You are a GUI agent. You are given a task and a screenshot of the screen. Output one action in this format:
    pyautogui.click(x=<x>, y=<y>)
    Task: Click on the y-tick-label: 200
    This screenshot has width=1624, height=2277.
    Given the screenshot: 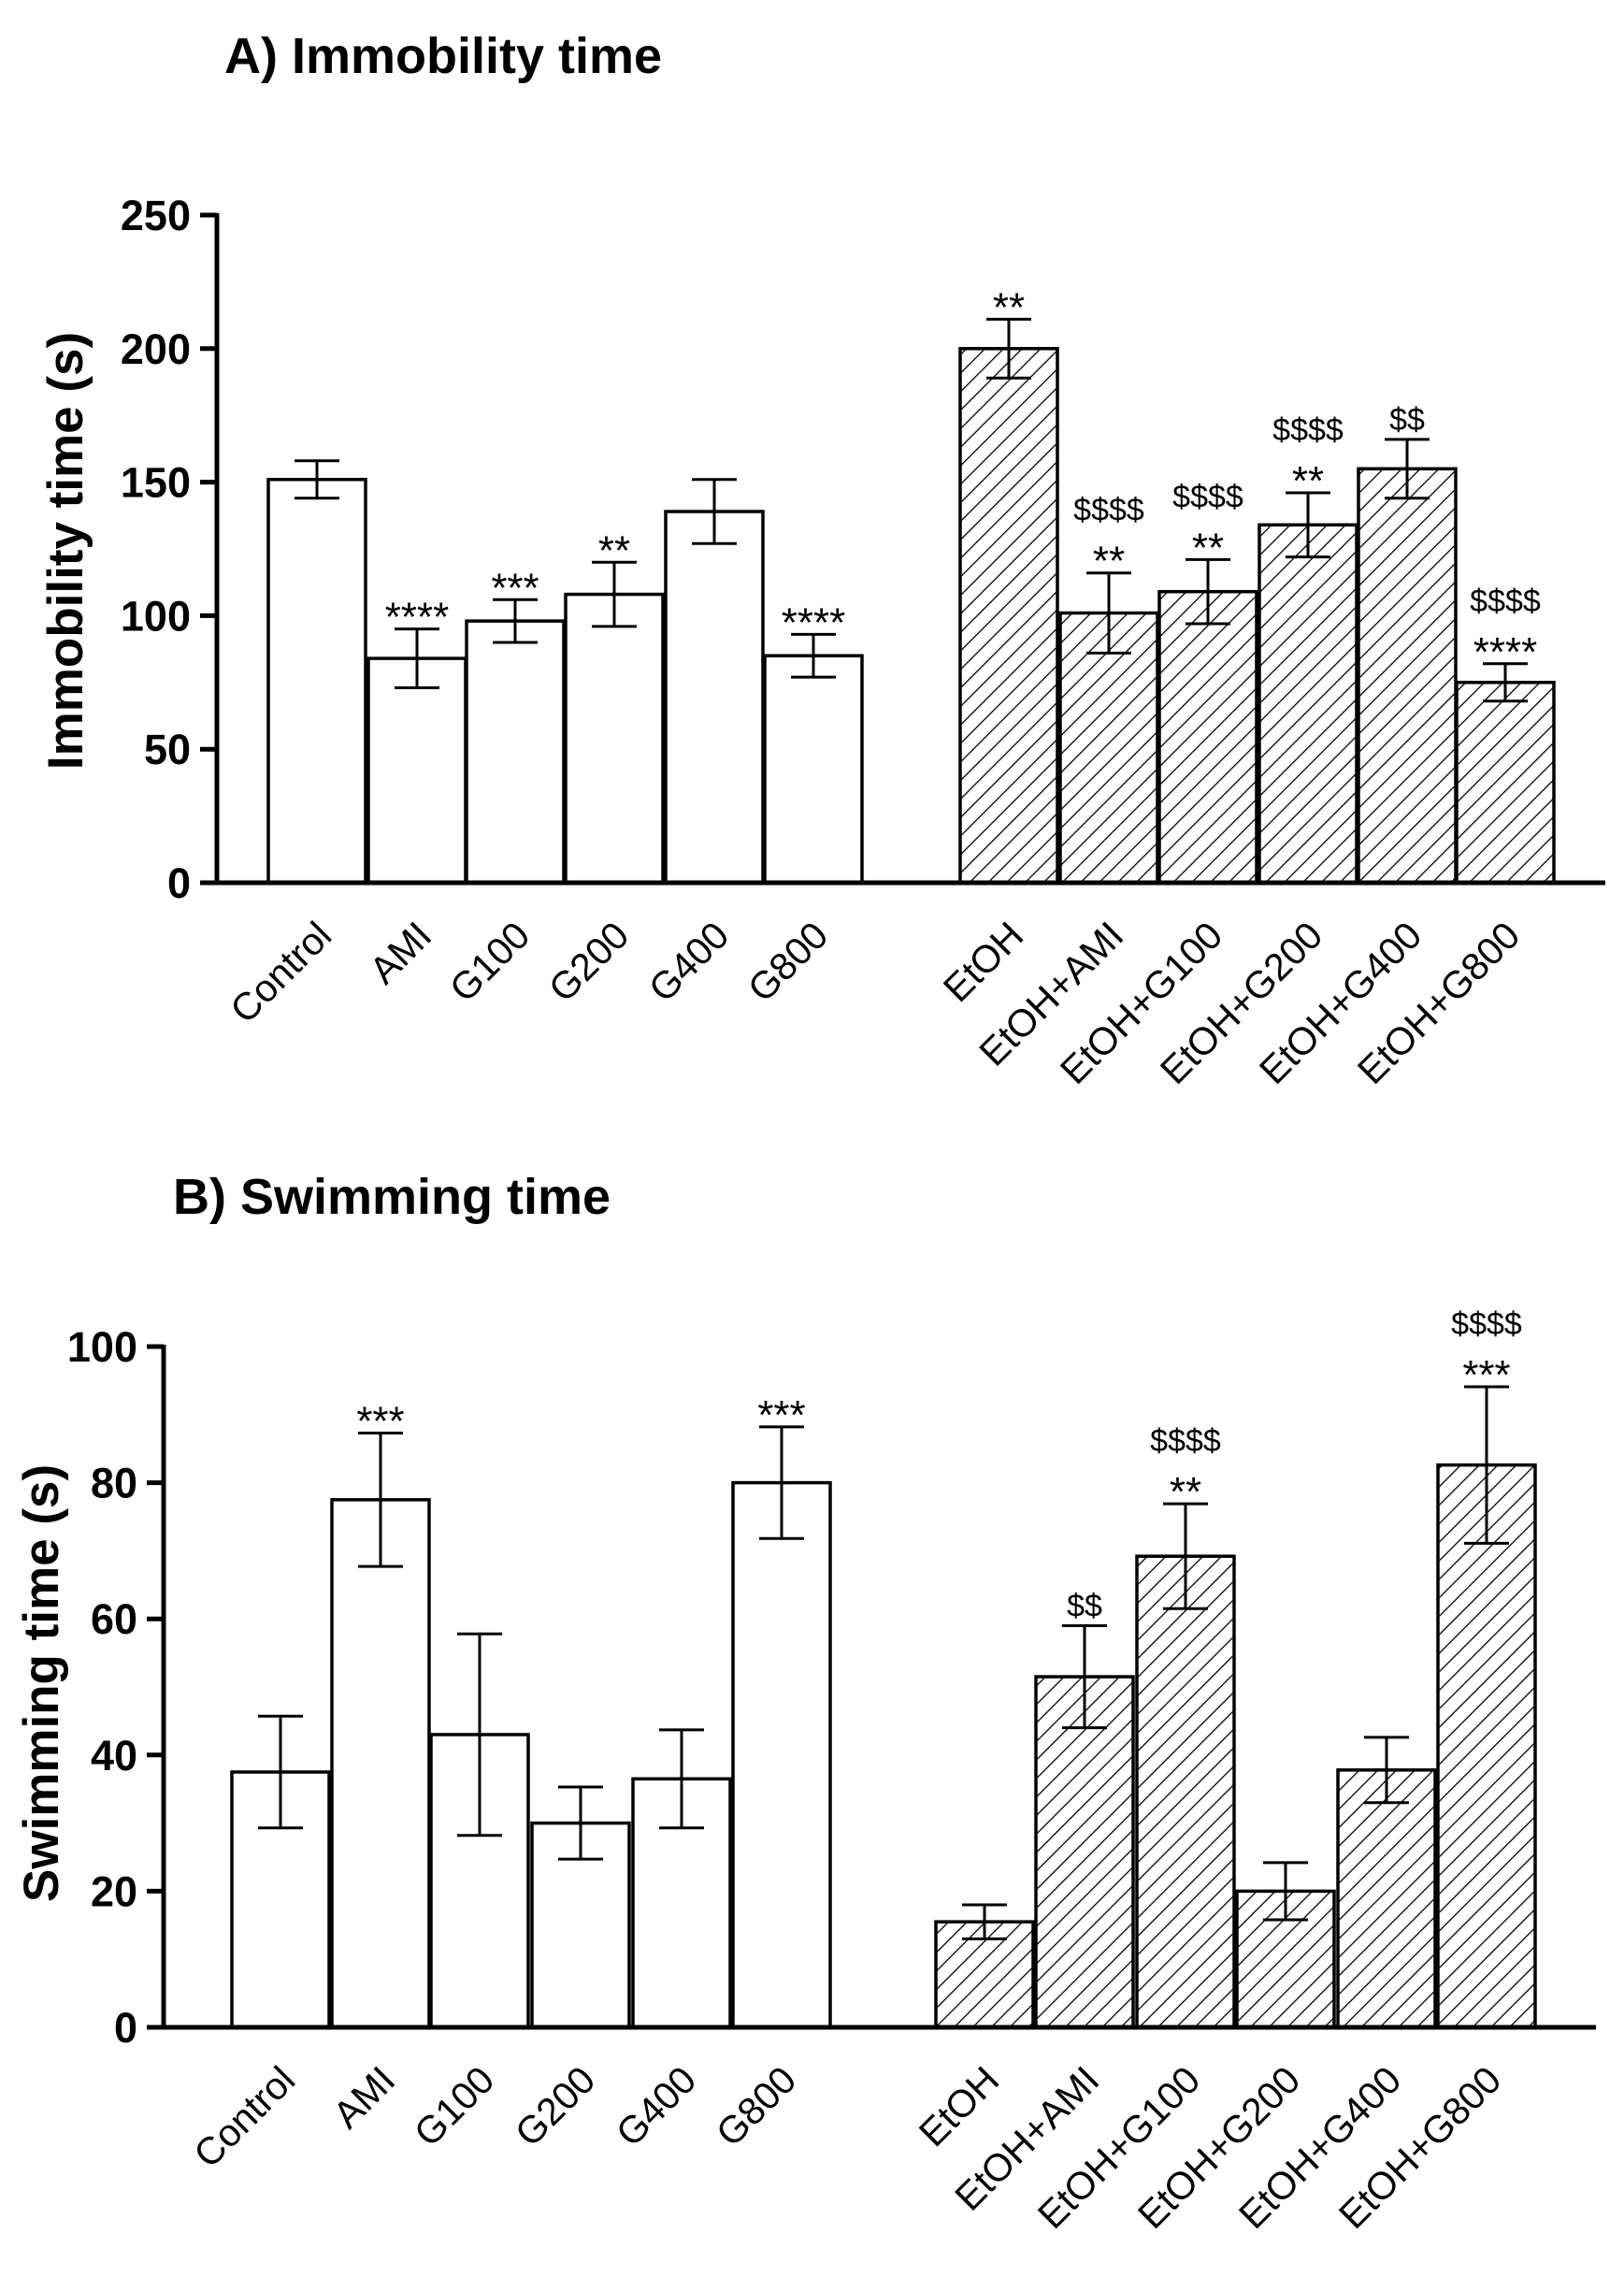 What is the action you would take?
    pyautogui.click(x=156, y=349)
    